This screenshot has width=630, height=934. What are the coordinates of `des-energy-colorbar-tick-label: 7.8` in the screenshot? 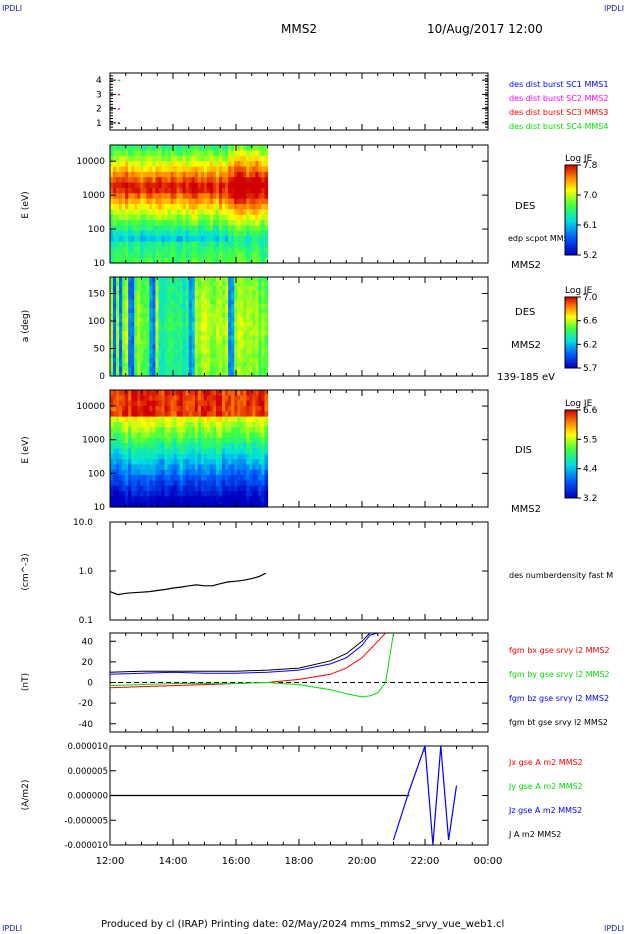 It's located at (590, 166).